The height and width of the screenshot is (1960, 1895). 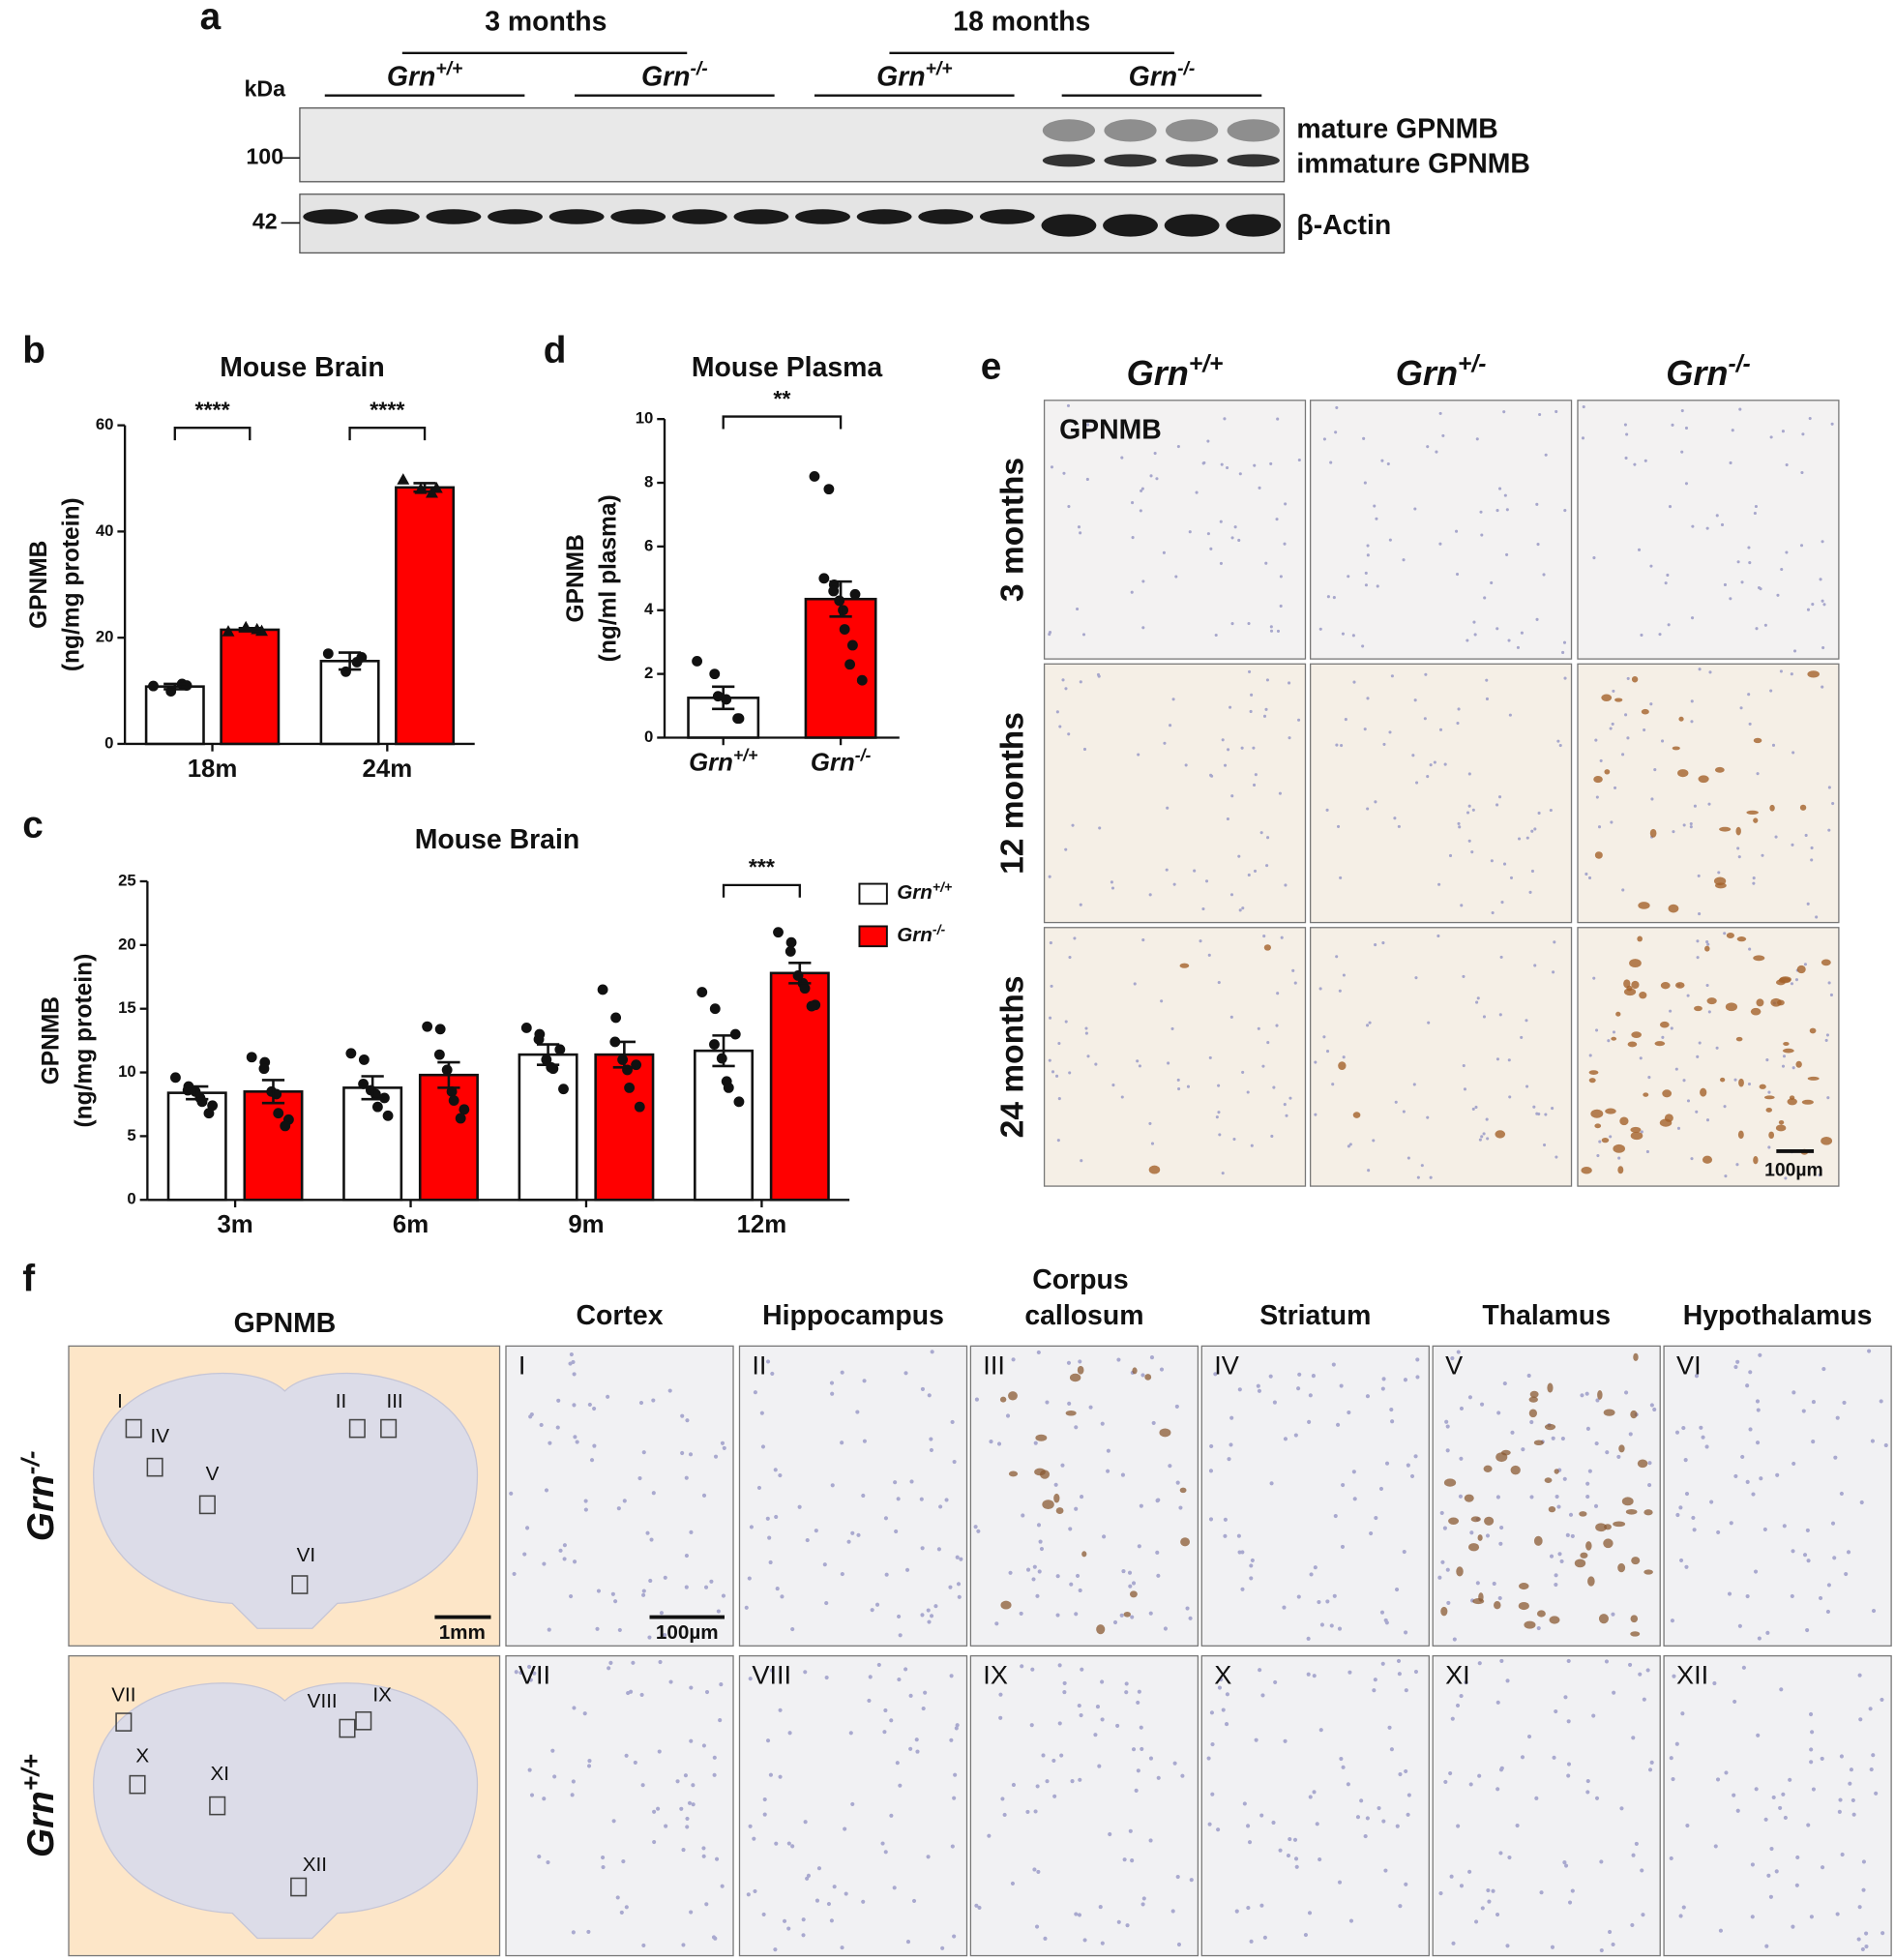 What do you see at coordinates (946, 216) in the screenshot?
I see `actin-band` at bounding box center [946, 216].